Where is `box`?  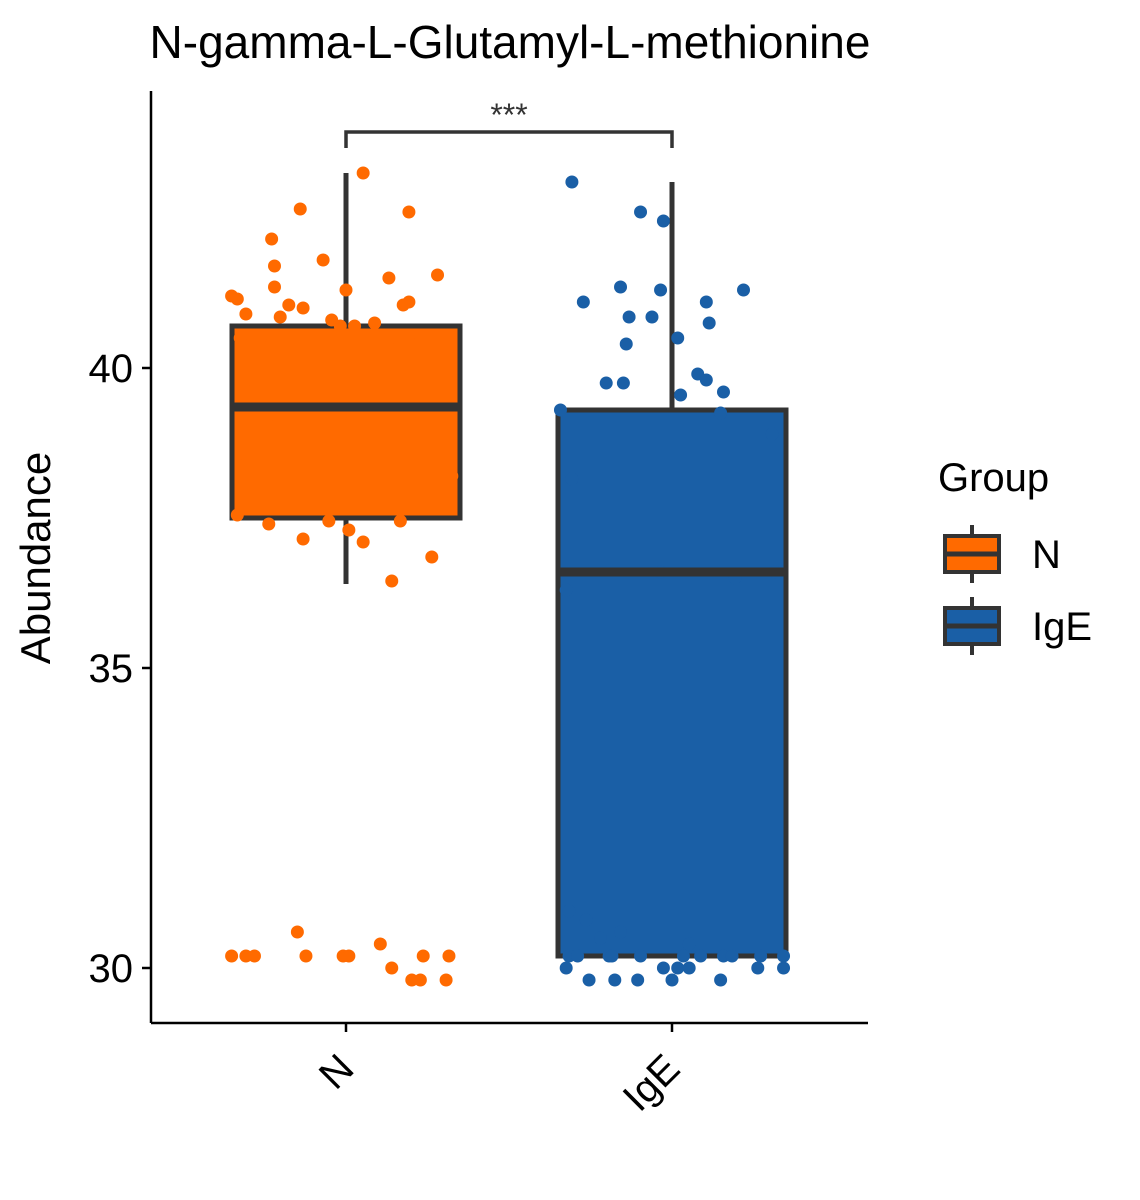 box is located at coordinates (672, 683).